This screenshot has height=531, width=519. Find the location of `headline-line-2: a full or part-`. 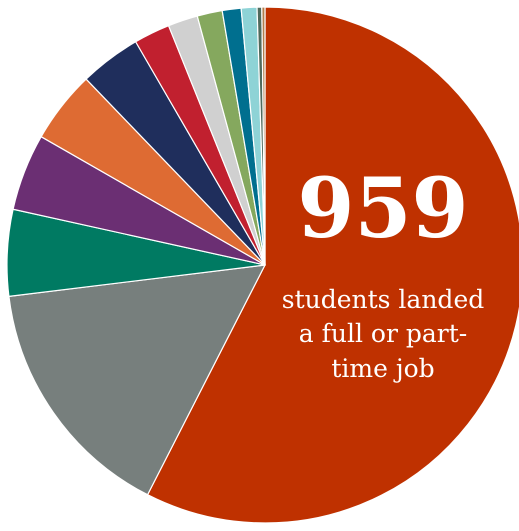

headline-line-2: a full or part- is located at coordinates (383, 333).